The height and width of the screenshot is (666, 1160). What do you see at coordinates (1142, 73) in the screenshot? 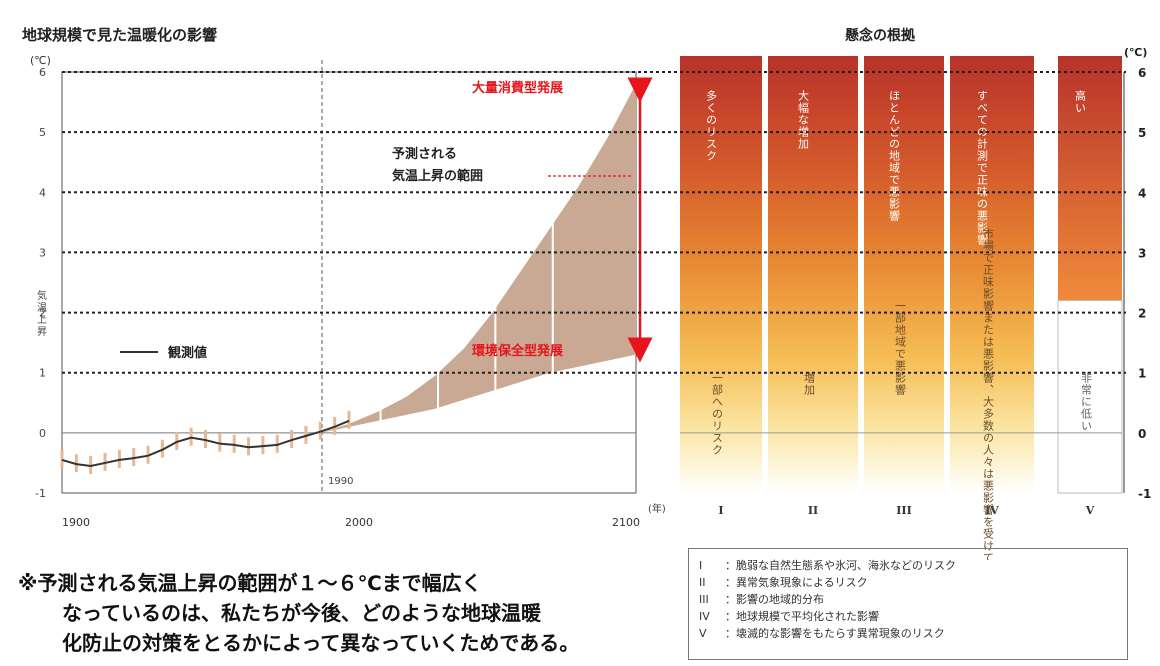
I see `right-y-tick-label: 6` at bounding box center [1142, 73].